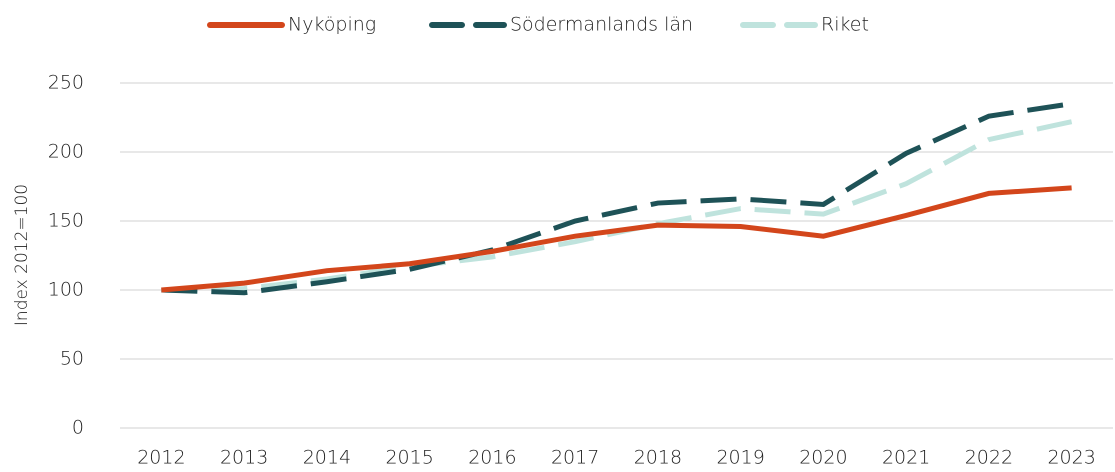 The height and width of the screenshot is (472, 1115). I want to click on legend-label: Nyköping, so click(332, 25).